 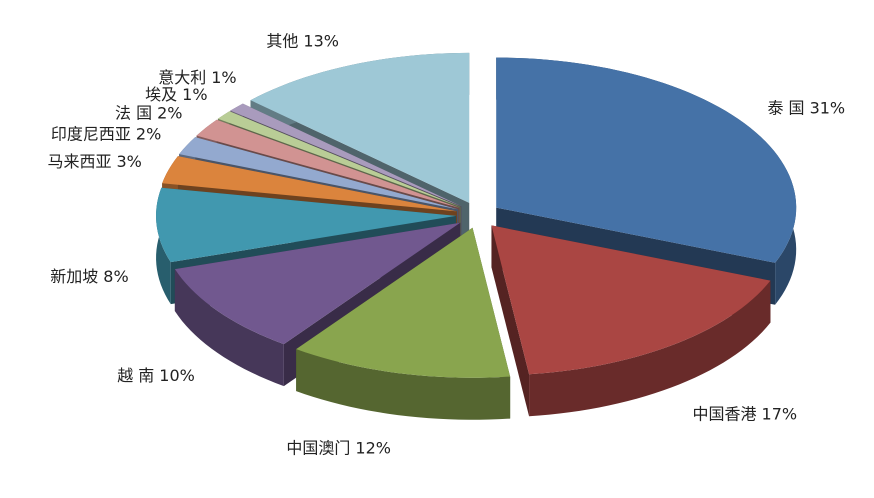 I want to click on slice-label: 新加坡 8%, so click(x=89, y=275).